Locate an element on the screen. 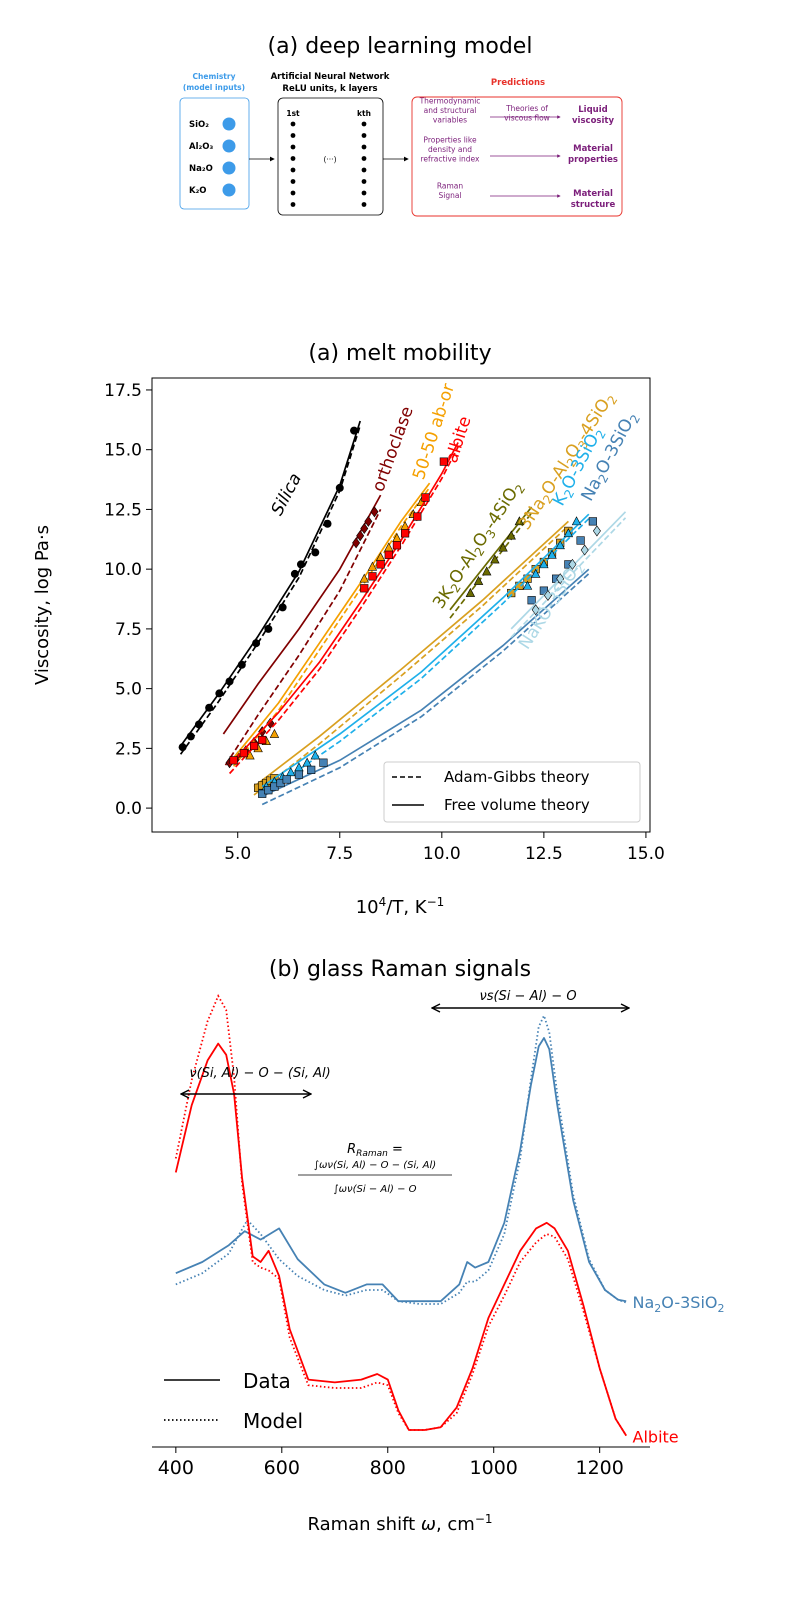 Image resolution: width=800 pixels, height=1604 pixels. inputs-list: SiO₂ Al₂O₃ Na₂O K₂O is located at coordinates (212, 157).